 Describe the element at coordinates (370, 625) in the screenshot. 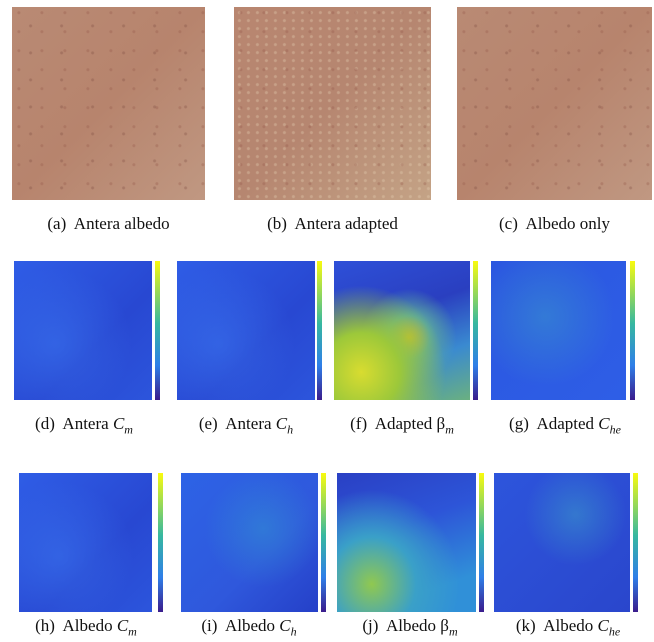

I see `caption-label: (j)` at that location.